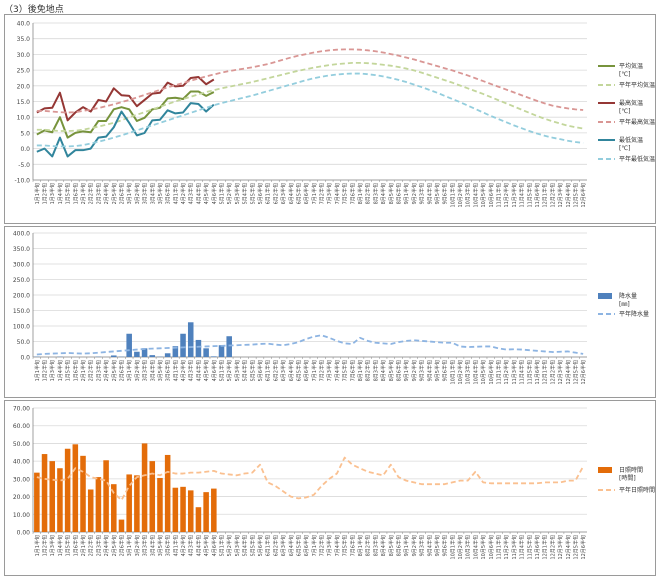  Describe the element at coordinates (310, 344) in the screenshot. I see `series-平年降水量` at that location.